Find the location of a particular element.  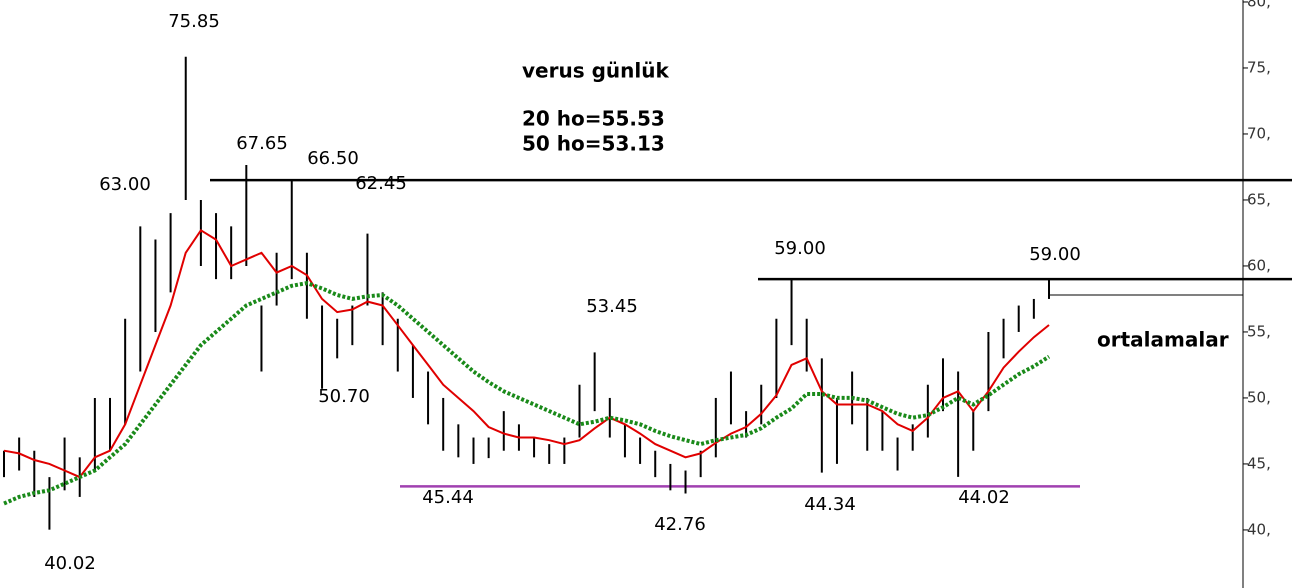

price-annotation: 66.50 is located at coordinates (333, 158).